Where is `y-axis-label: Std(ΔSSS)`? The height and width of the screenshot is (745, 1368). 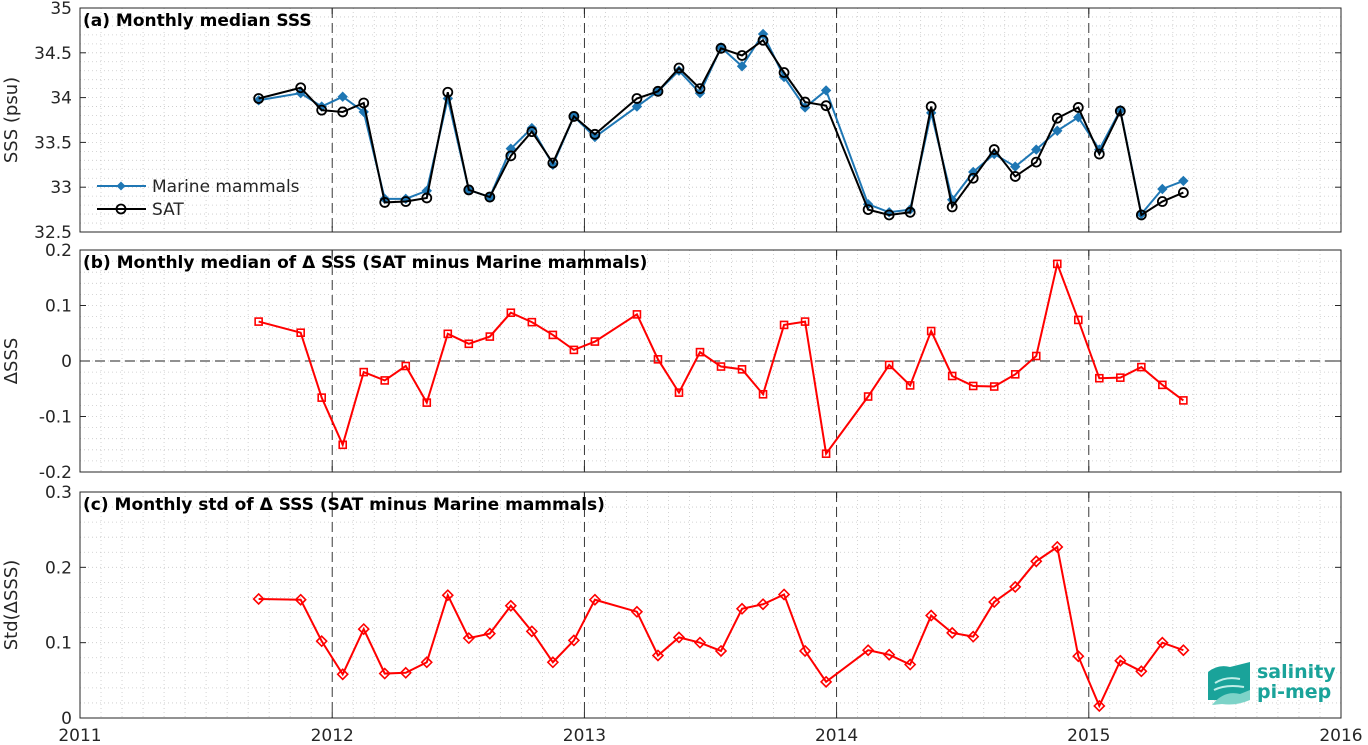 y-axis-label: Std(ΔSSS) is located at coordinates (11, 605).